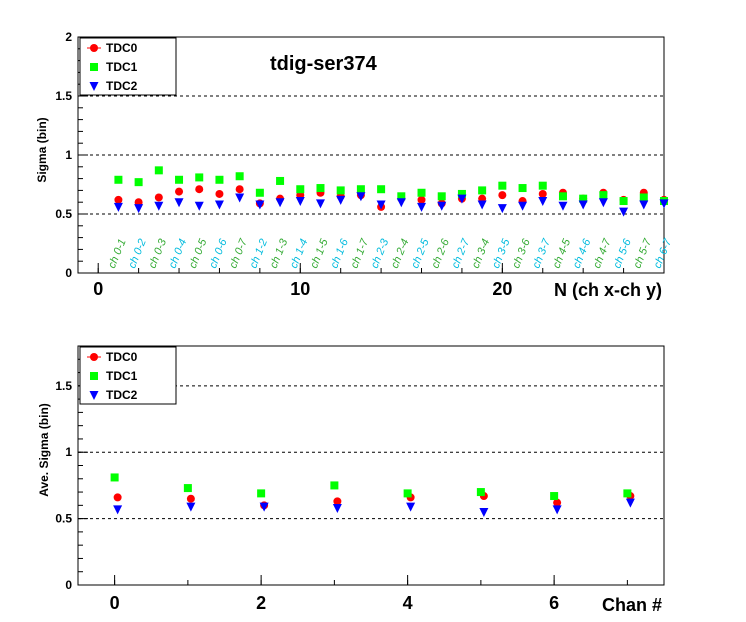 Image resolution: width=746 pixels, height=622 pixels. Describe the element at coordinates (481, 253) in the screenshot. I see `pair-label: ch 3-4` at that location.